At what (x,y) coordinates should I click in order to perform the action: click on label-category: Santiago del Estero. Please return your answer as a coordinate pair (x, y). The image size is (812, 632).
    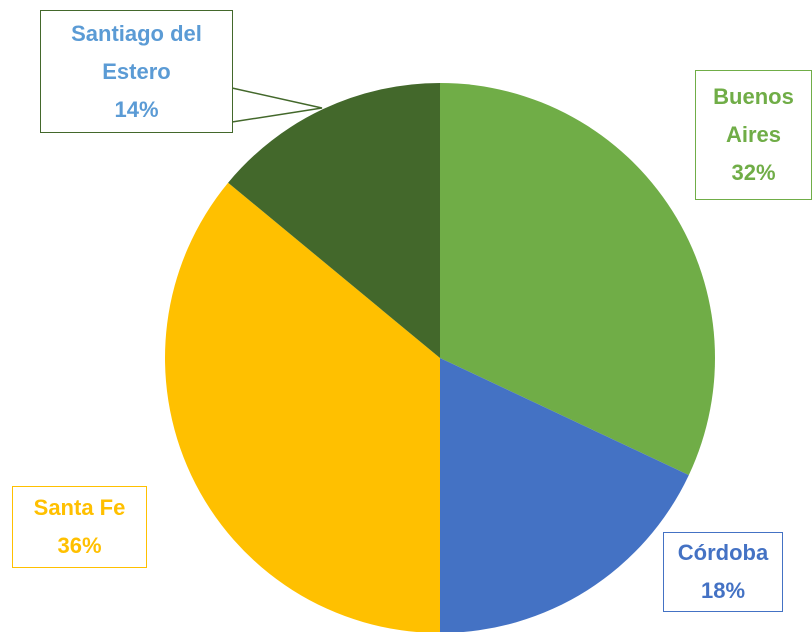
    Looking at the image, I should click on (136, 52).